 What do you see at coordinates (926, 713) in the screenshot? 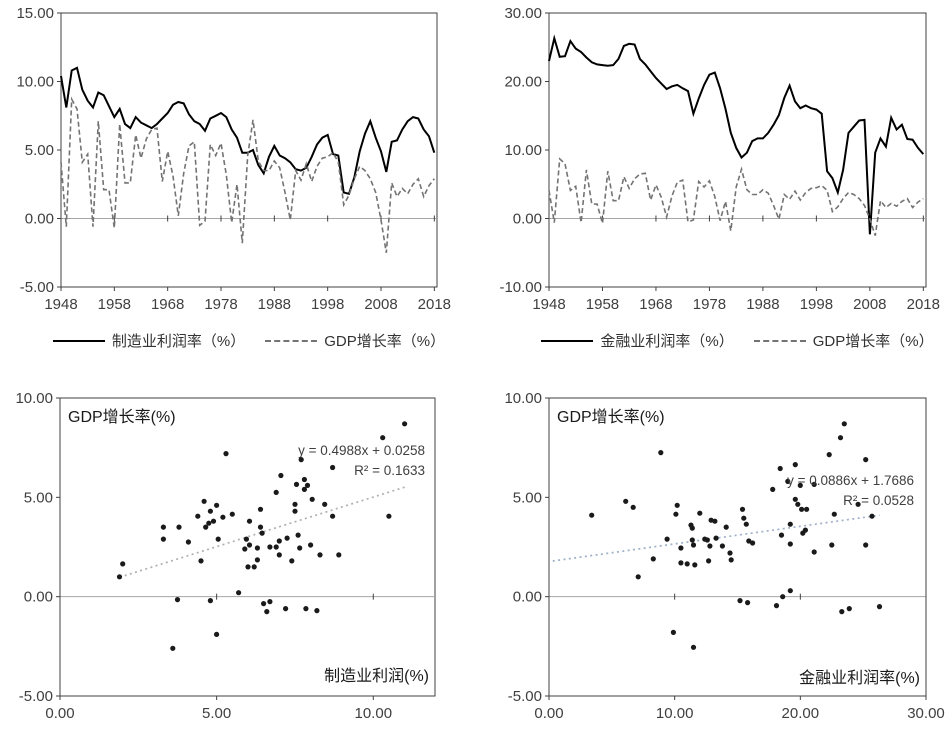
I see `x-tick-label: 30.00` at bounding box center [926, 713].